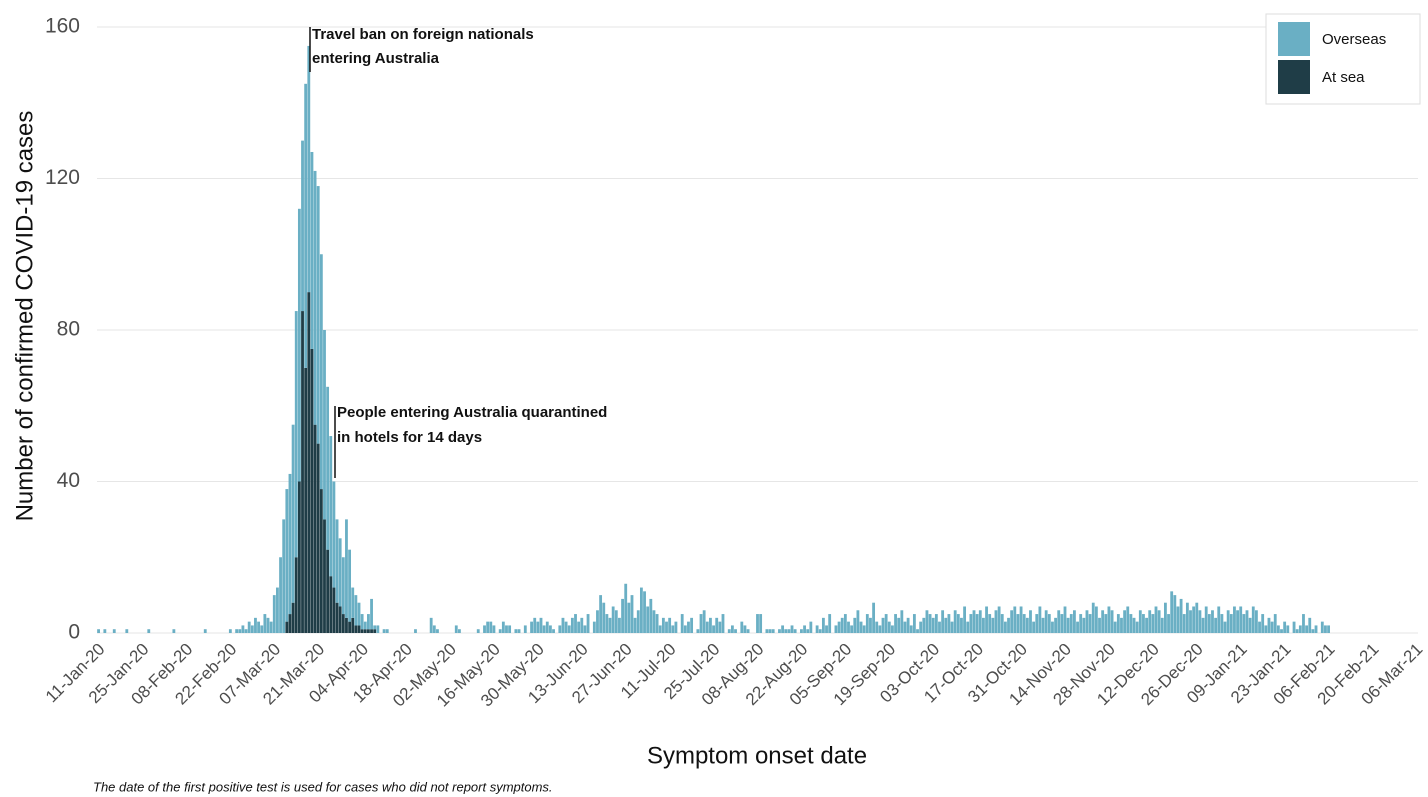 This screenshot has height=797, width=1428. Describe the element at coordinates (1343, 59) in the screenshot. I see `legend: Overseas At sea` at that location.